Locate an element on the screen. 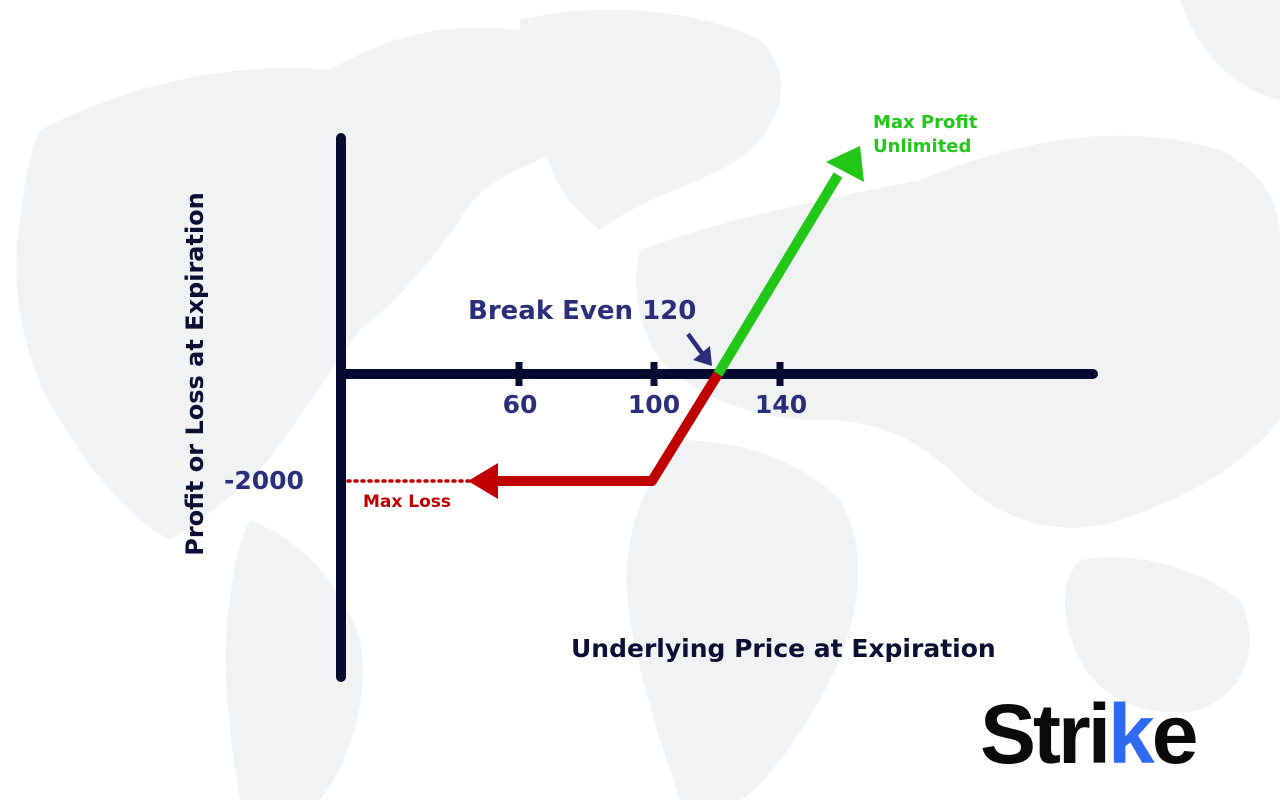  strike-logo: Strike is located at coordinates (1089, 734).